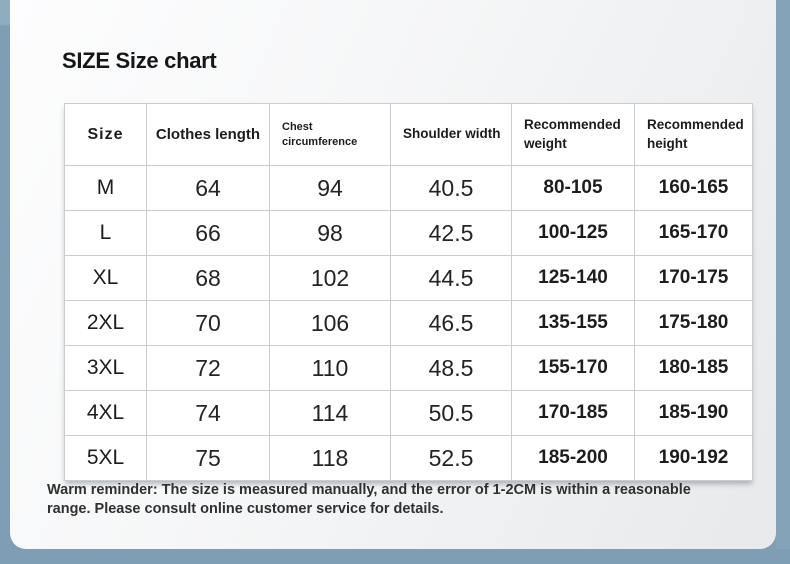  Describe the element at coordinates (451, 323) in the screenshot. I see `shoulder-width-cell: 46.5` at that location.